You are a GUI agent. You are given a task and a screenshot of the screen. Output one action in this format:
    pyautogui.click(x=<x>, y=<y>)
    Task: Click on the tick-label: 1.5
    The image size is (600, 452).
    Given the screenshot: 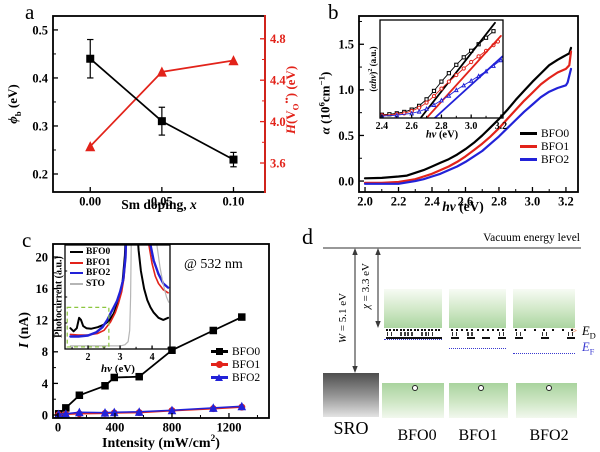 What is the action you would take?
    pyautogui.click(x=346, y=45)
    